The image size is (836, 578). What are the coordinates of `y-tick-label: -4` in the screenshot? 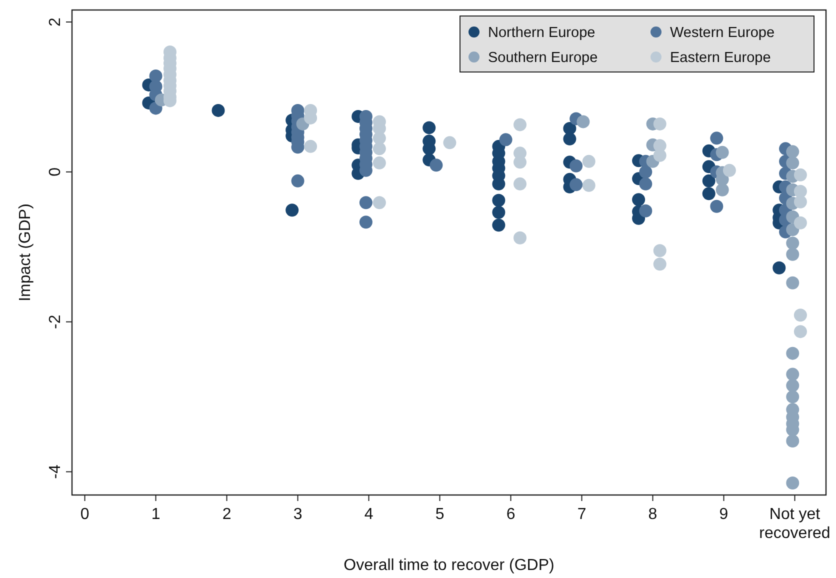 It's located at (55, 471).